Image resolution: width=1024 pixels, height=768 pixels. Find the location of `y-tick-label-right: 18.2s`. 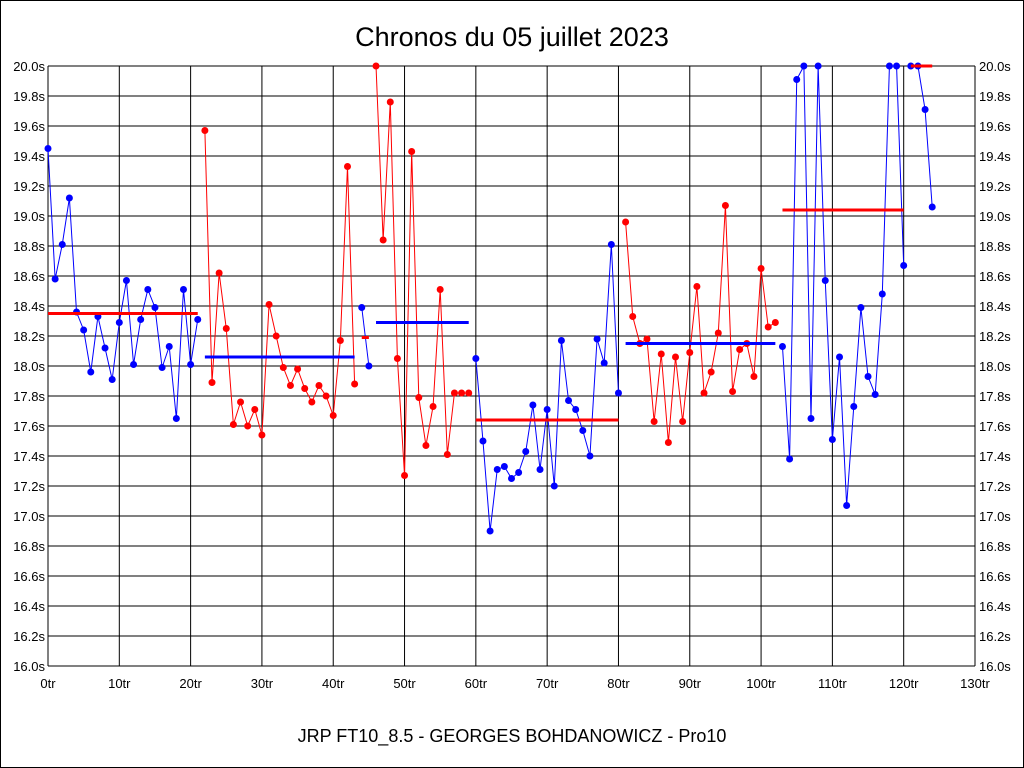

y-tick-label-right: 18.2s is located at coordinates (995, 336).